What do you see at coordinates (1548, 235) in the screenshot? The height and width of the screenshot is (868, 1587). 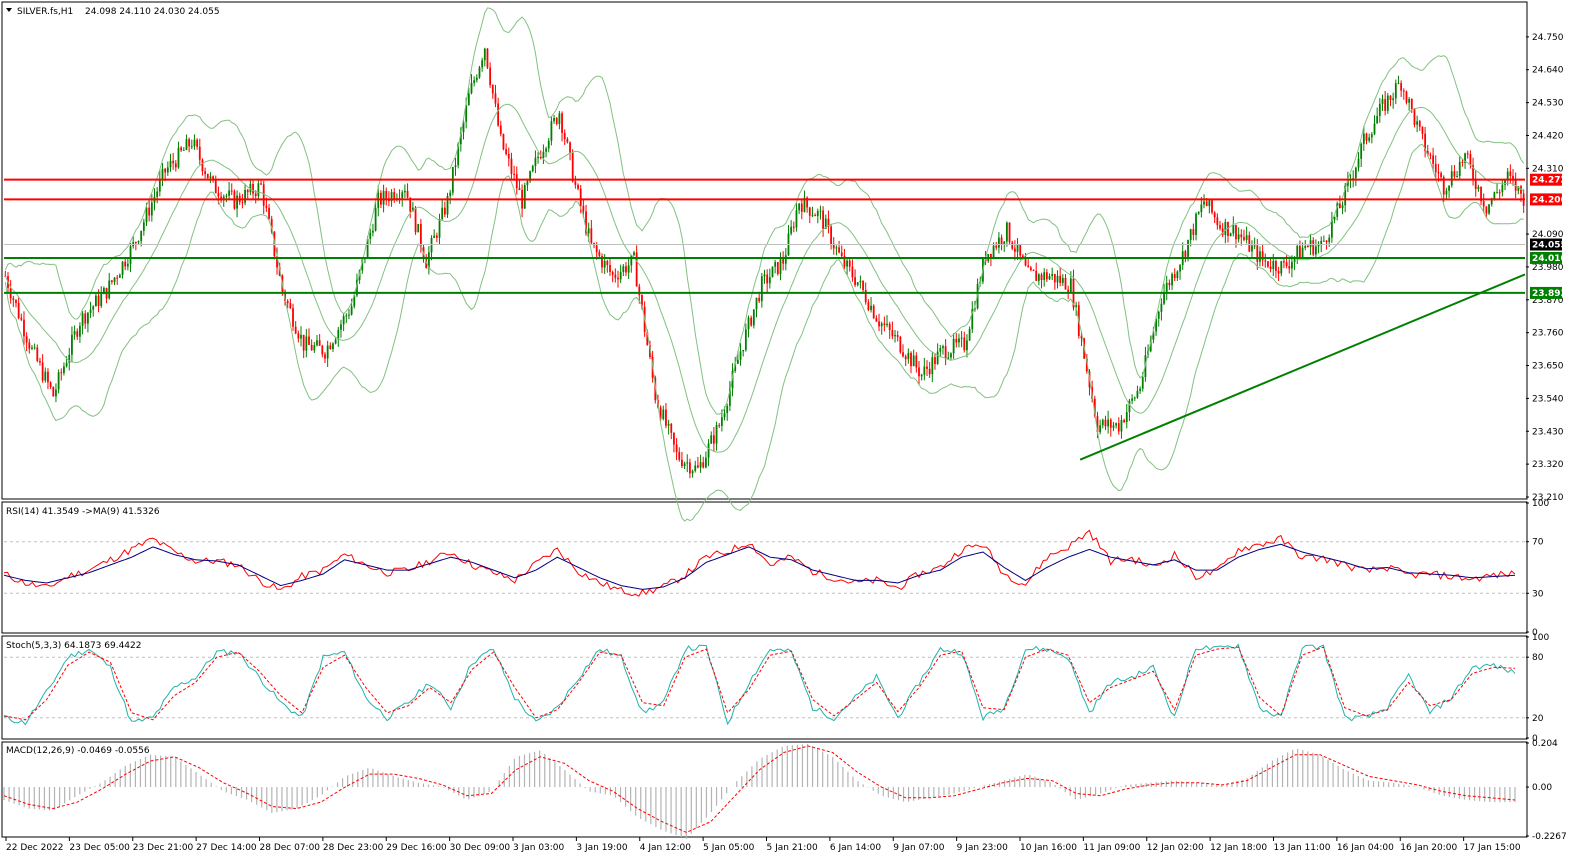 I see `price-tick-label: 24.090` at bounding box center [1548, 235].